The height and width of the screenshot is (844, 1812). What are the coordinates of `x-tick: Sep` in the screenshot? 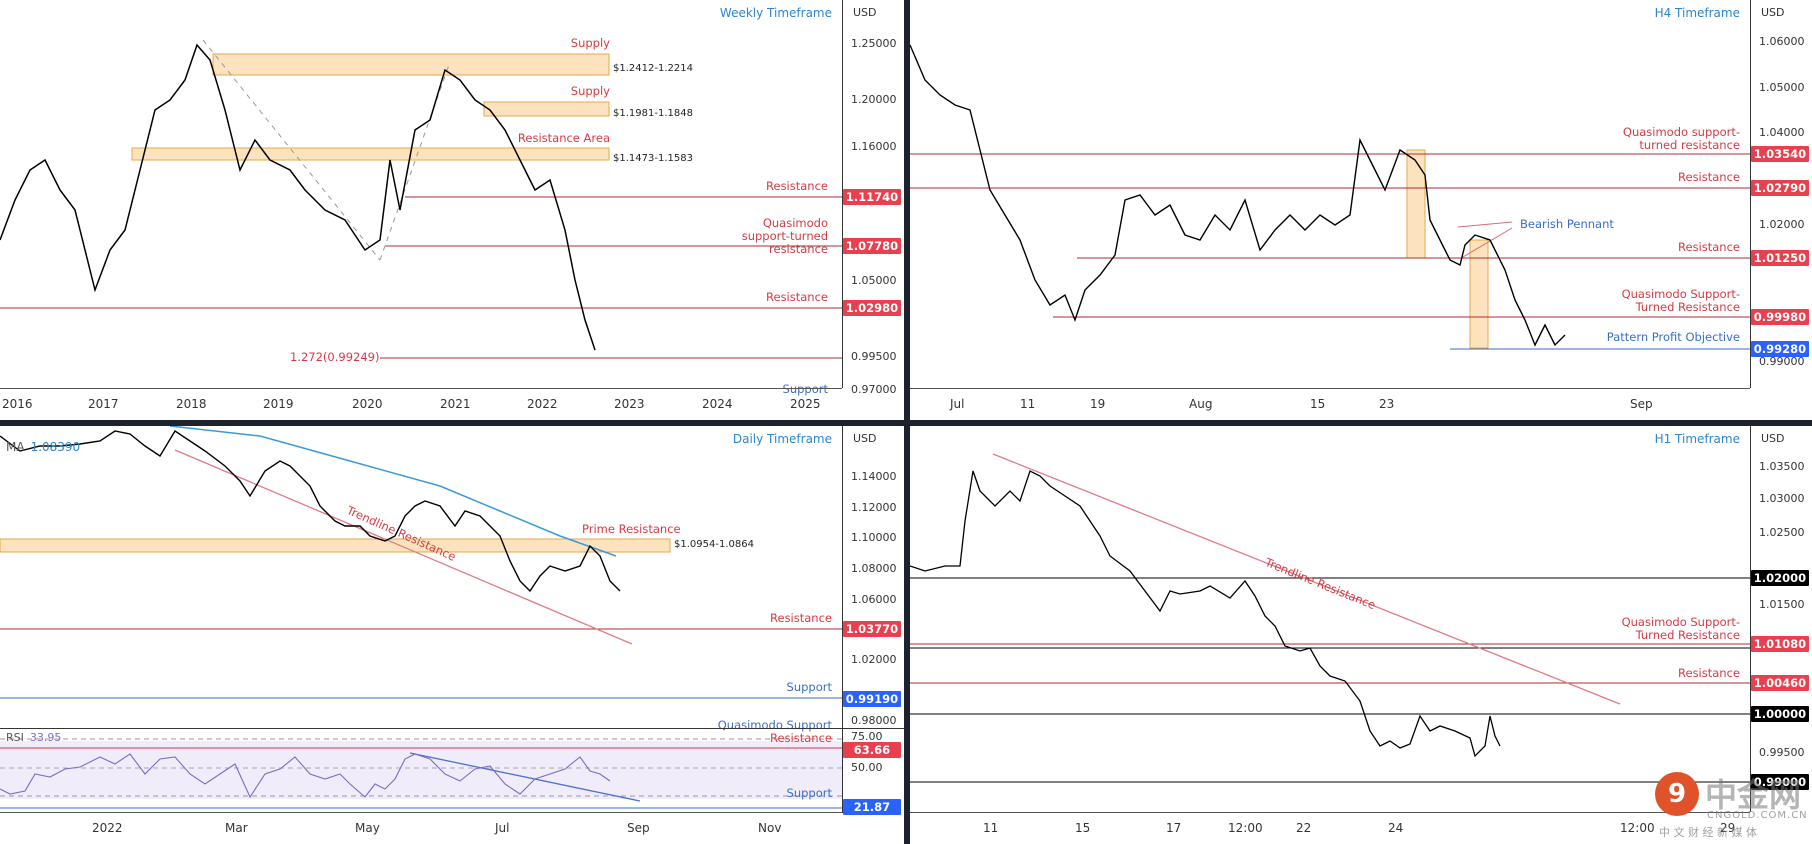 It's located at (1641, 404).